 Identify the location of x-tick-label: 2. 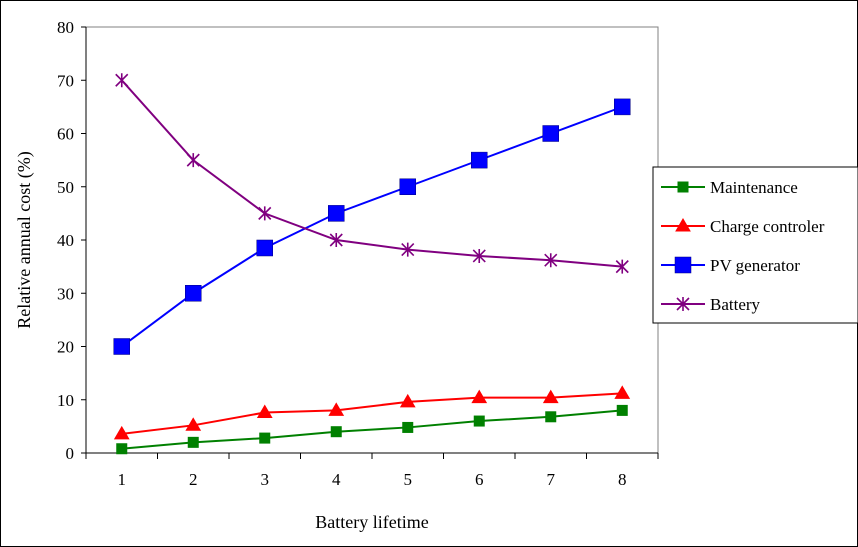
(193, 479).